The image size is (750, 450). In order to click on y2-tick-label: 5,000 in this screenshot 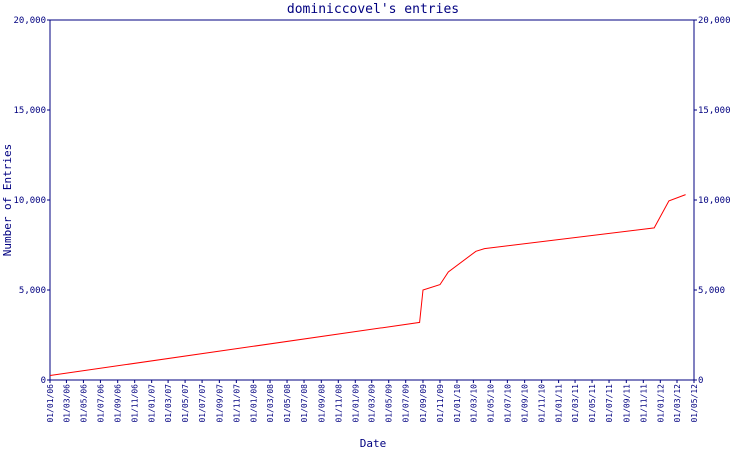, I will do `click(711, 291)`.